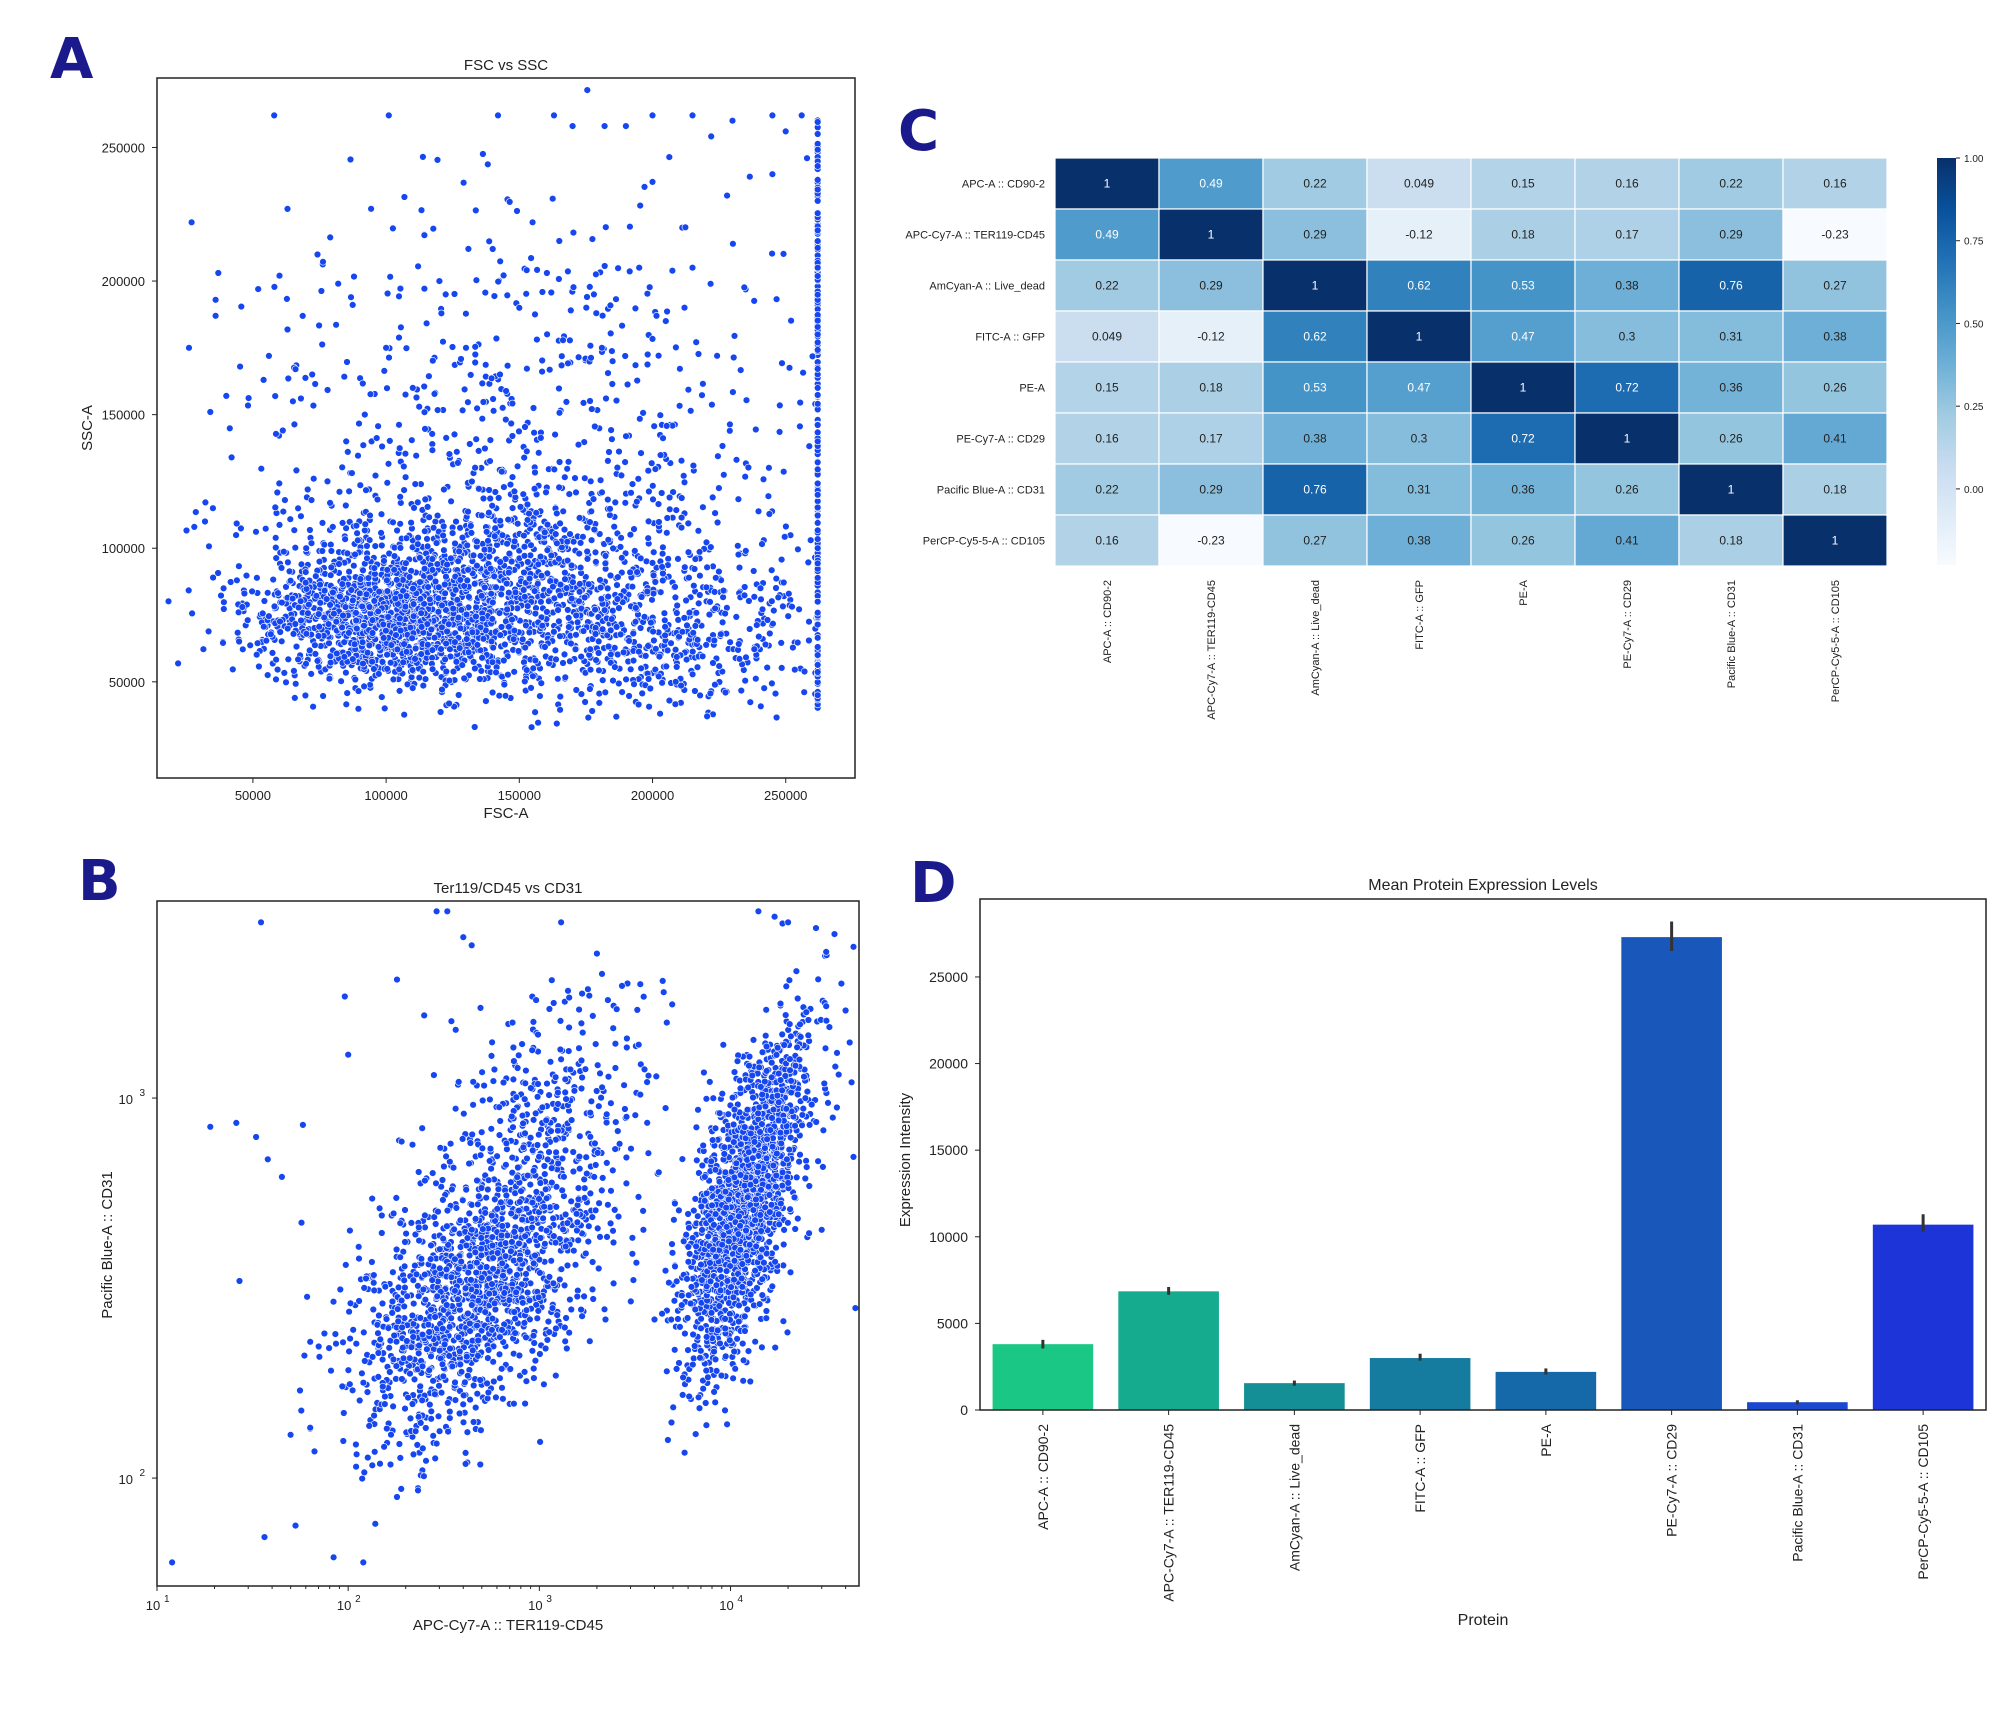 Image resolution: width=2000 pixels, height=1720 pixels. Describe the element at coordinates (652, 795) in the screenshot. I see `x-tick-label: 200000` at that location.